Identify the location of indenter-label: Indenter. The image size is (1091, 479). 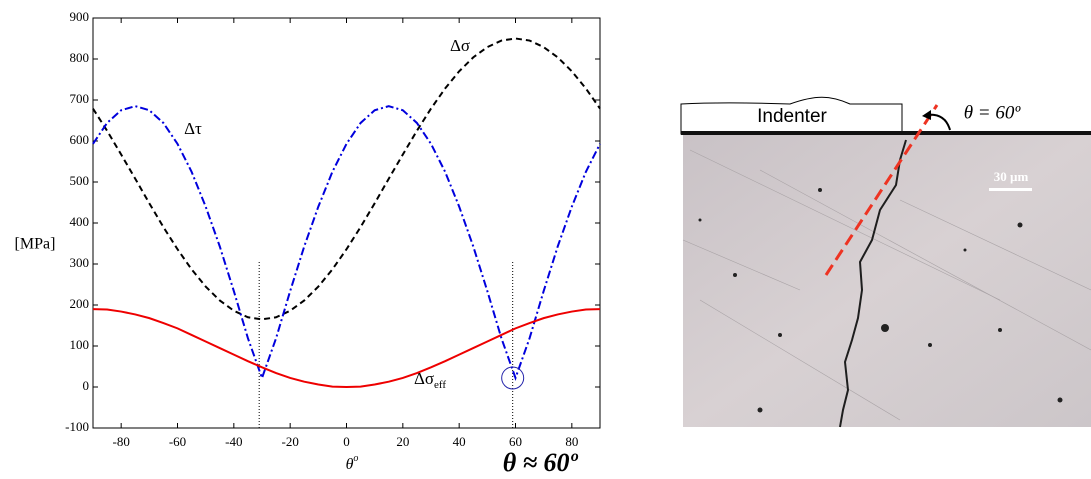
(792, 116).